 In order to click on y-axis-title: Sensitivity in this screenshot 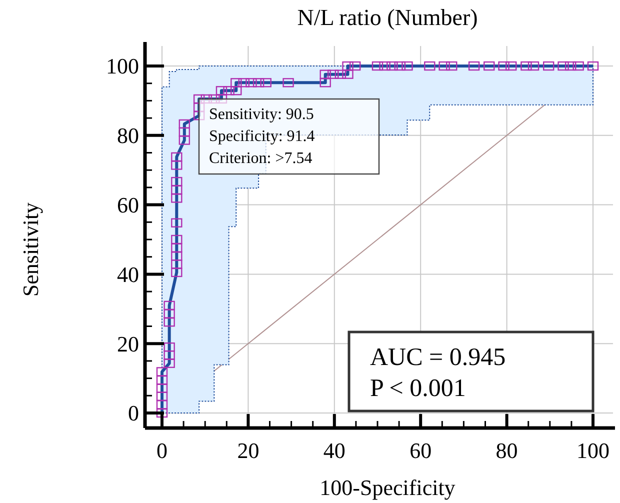, I will do `click(30, 249)`.